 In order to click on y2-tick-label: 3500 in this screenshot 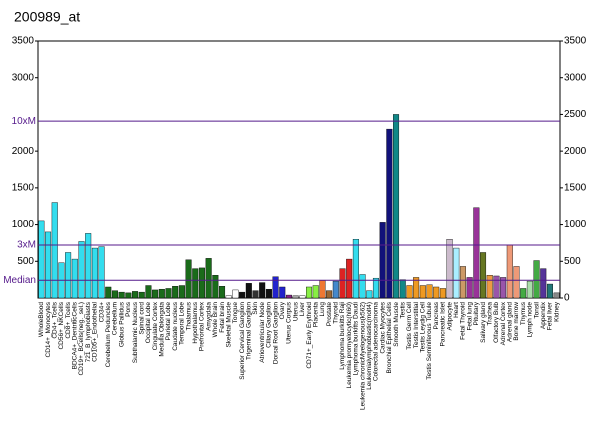, I will do `click(575, 41)`.